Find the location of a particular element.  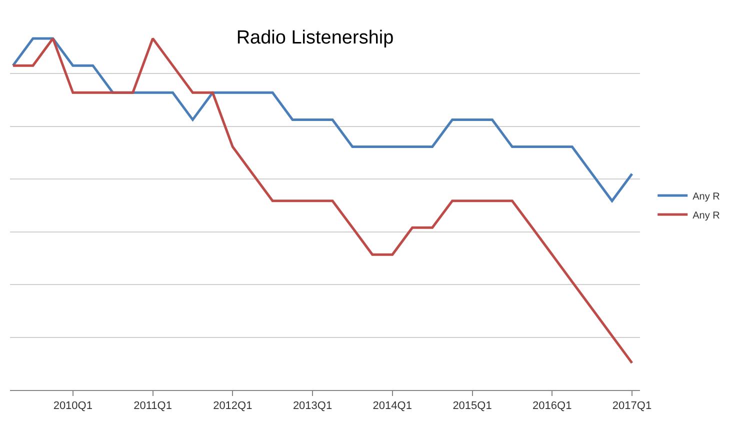

x-tick-label: 2016Q1 is located at coordinates (552, 406).